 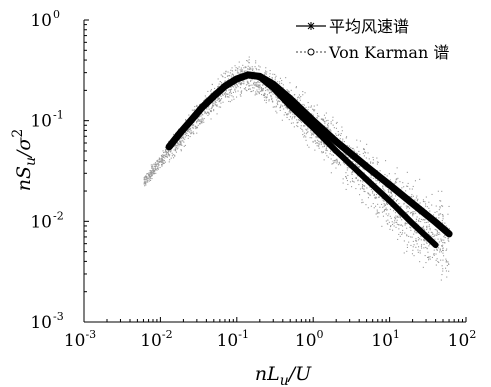 I want to click on y-tick-label: 10, so click(x=41, y=122).